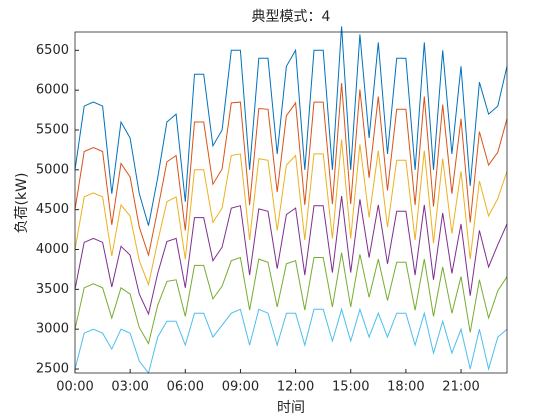 This screenshot has width=560, height=420. Describe the element at coordinates (291, 341) in the screenshot. I see `data-line` at that location.